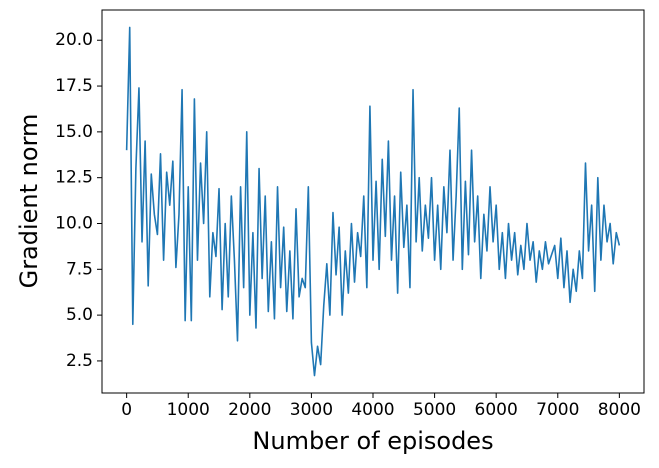 The image size is (659, 468). Describe the element at coordinates (74, 40) in the screenshot. I see `y-tick-label: 20.0` at that location.